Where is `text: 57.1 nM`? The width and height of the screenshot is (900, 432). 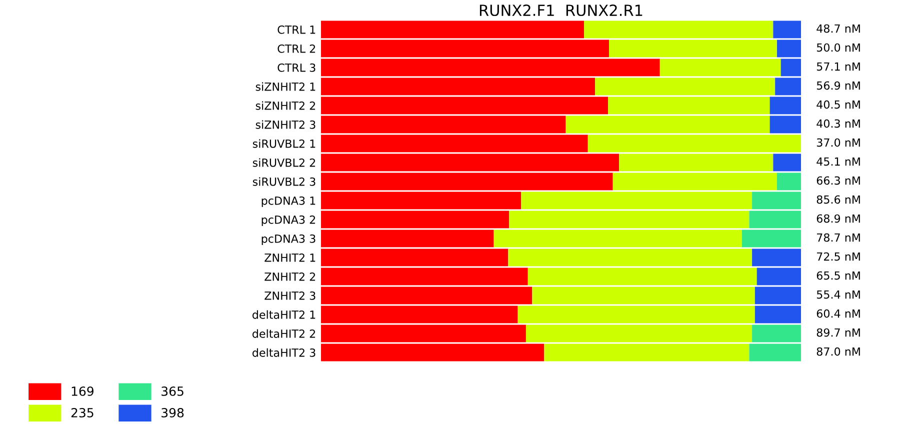 text: 57.1 nM is located at coordinates (838, 66).